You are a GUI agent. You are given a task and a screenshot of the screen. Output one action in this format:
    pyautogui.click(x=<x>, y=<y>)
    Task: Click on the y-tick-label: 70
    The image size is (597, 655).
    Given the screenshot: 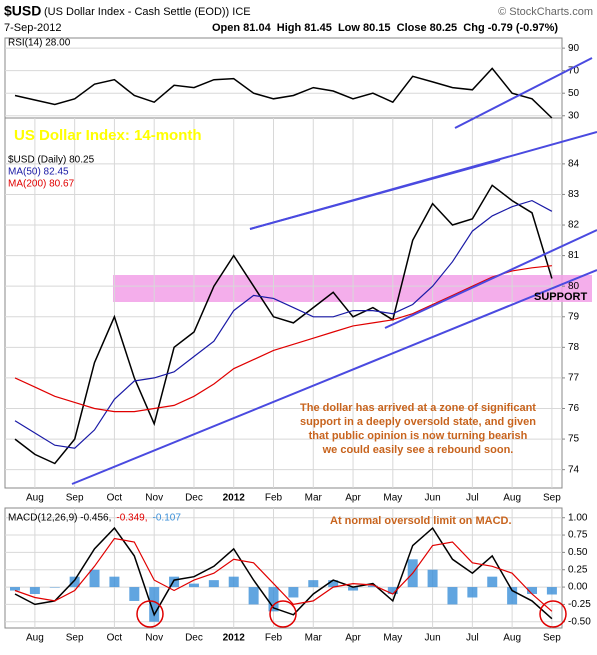 What is the action you would take?
    pyautogui.click(x=574, y=70)
    